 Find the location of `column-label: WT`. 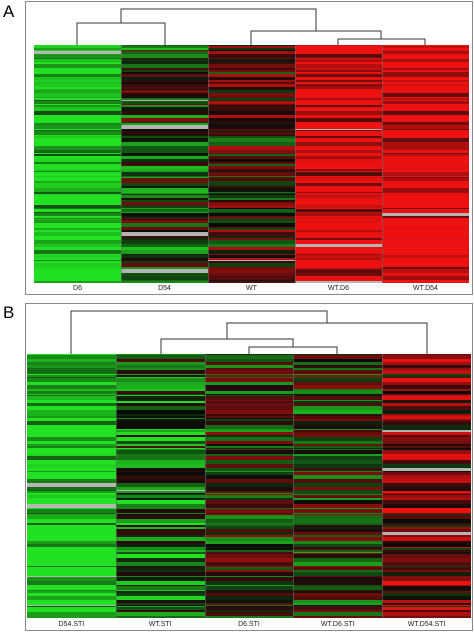

column-label: WT is located at coordinates (251, 288).